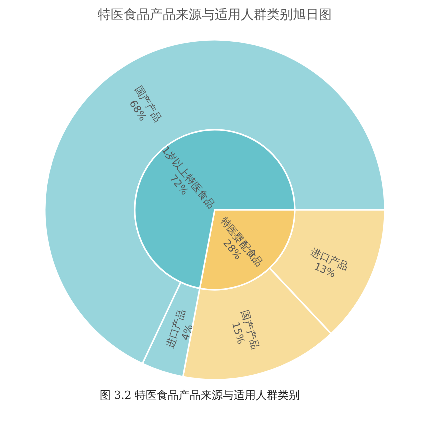 This screenshot has width=430, height=445. What do you see at coordinates (200, 395) in the screenshot?
I see `caption: 图 3.2 特医食品产品来源与适用人群类别` at bounding box center [200, 395].